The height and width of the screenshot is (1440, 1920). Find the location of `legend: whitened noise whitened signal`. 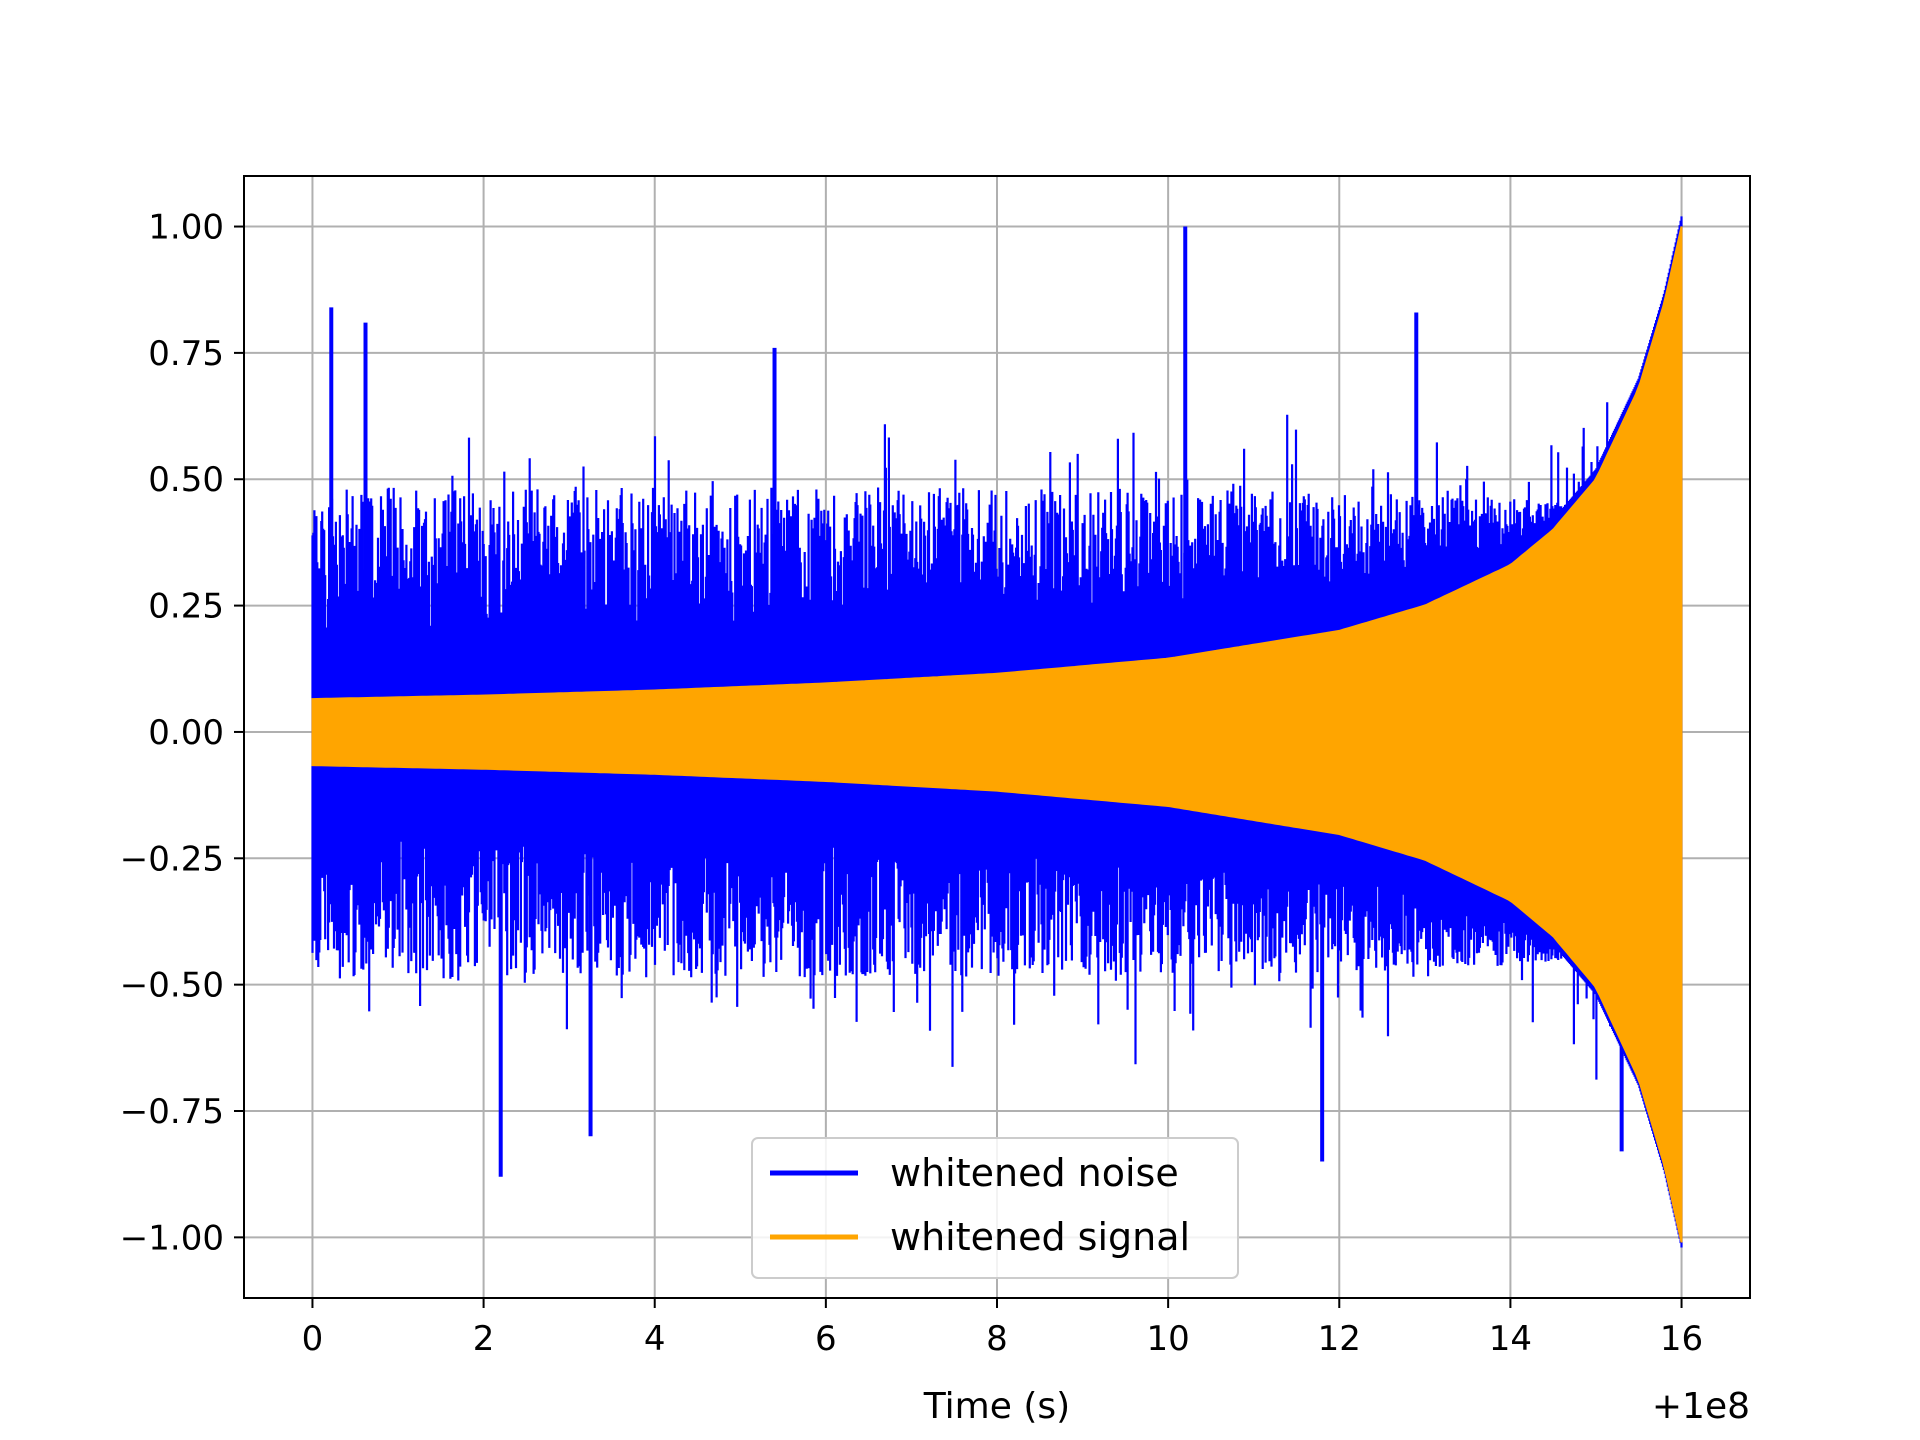

legend: whitened noise whitened signal is located at coordinates (995, 1208).